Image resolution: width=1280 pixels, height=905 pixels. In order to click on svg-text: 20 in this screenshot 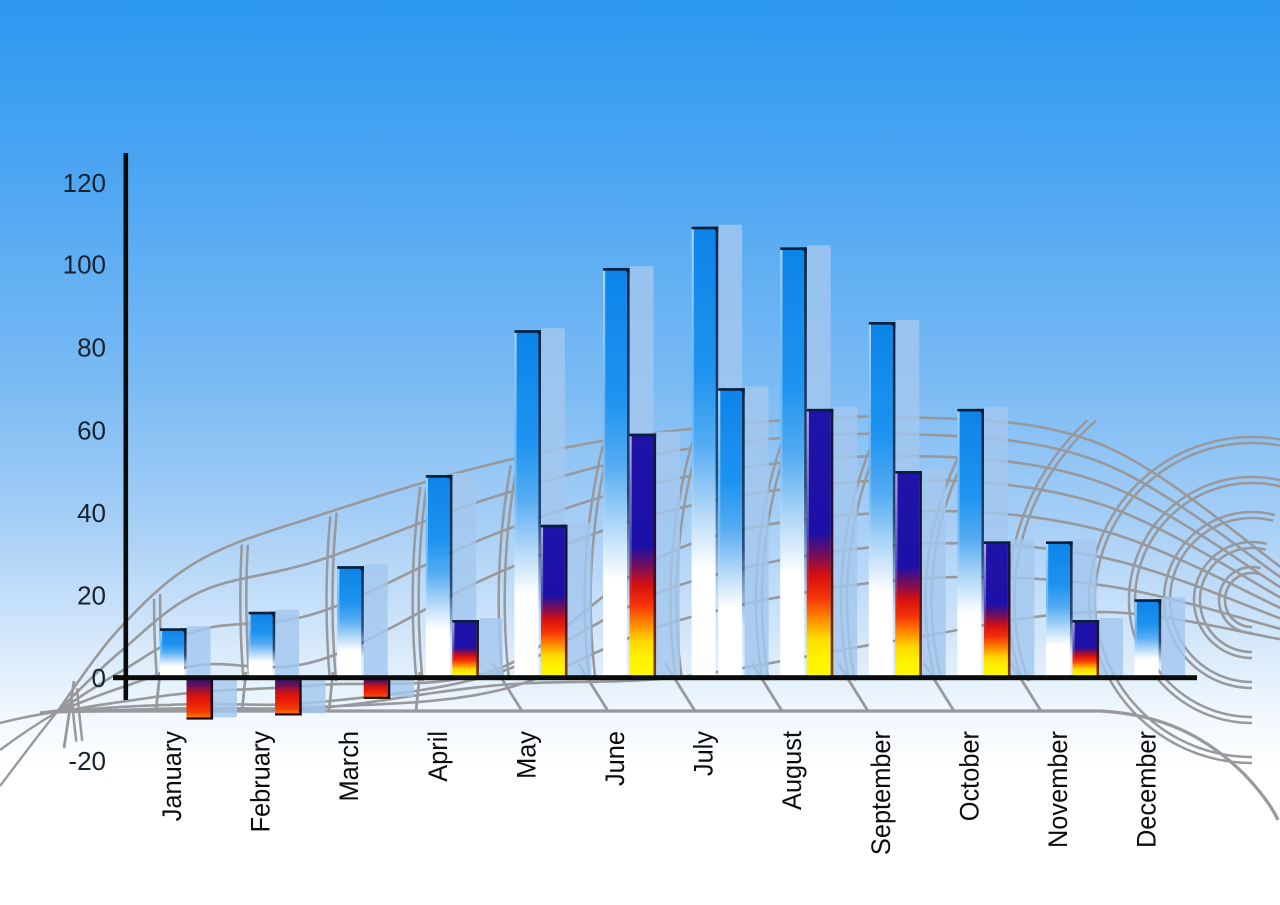, I will do `click(91, 596)`.